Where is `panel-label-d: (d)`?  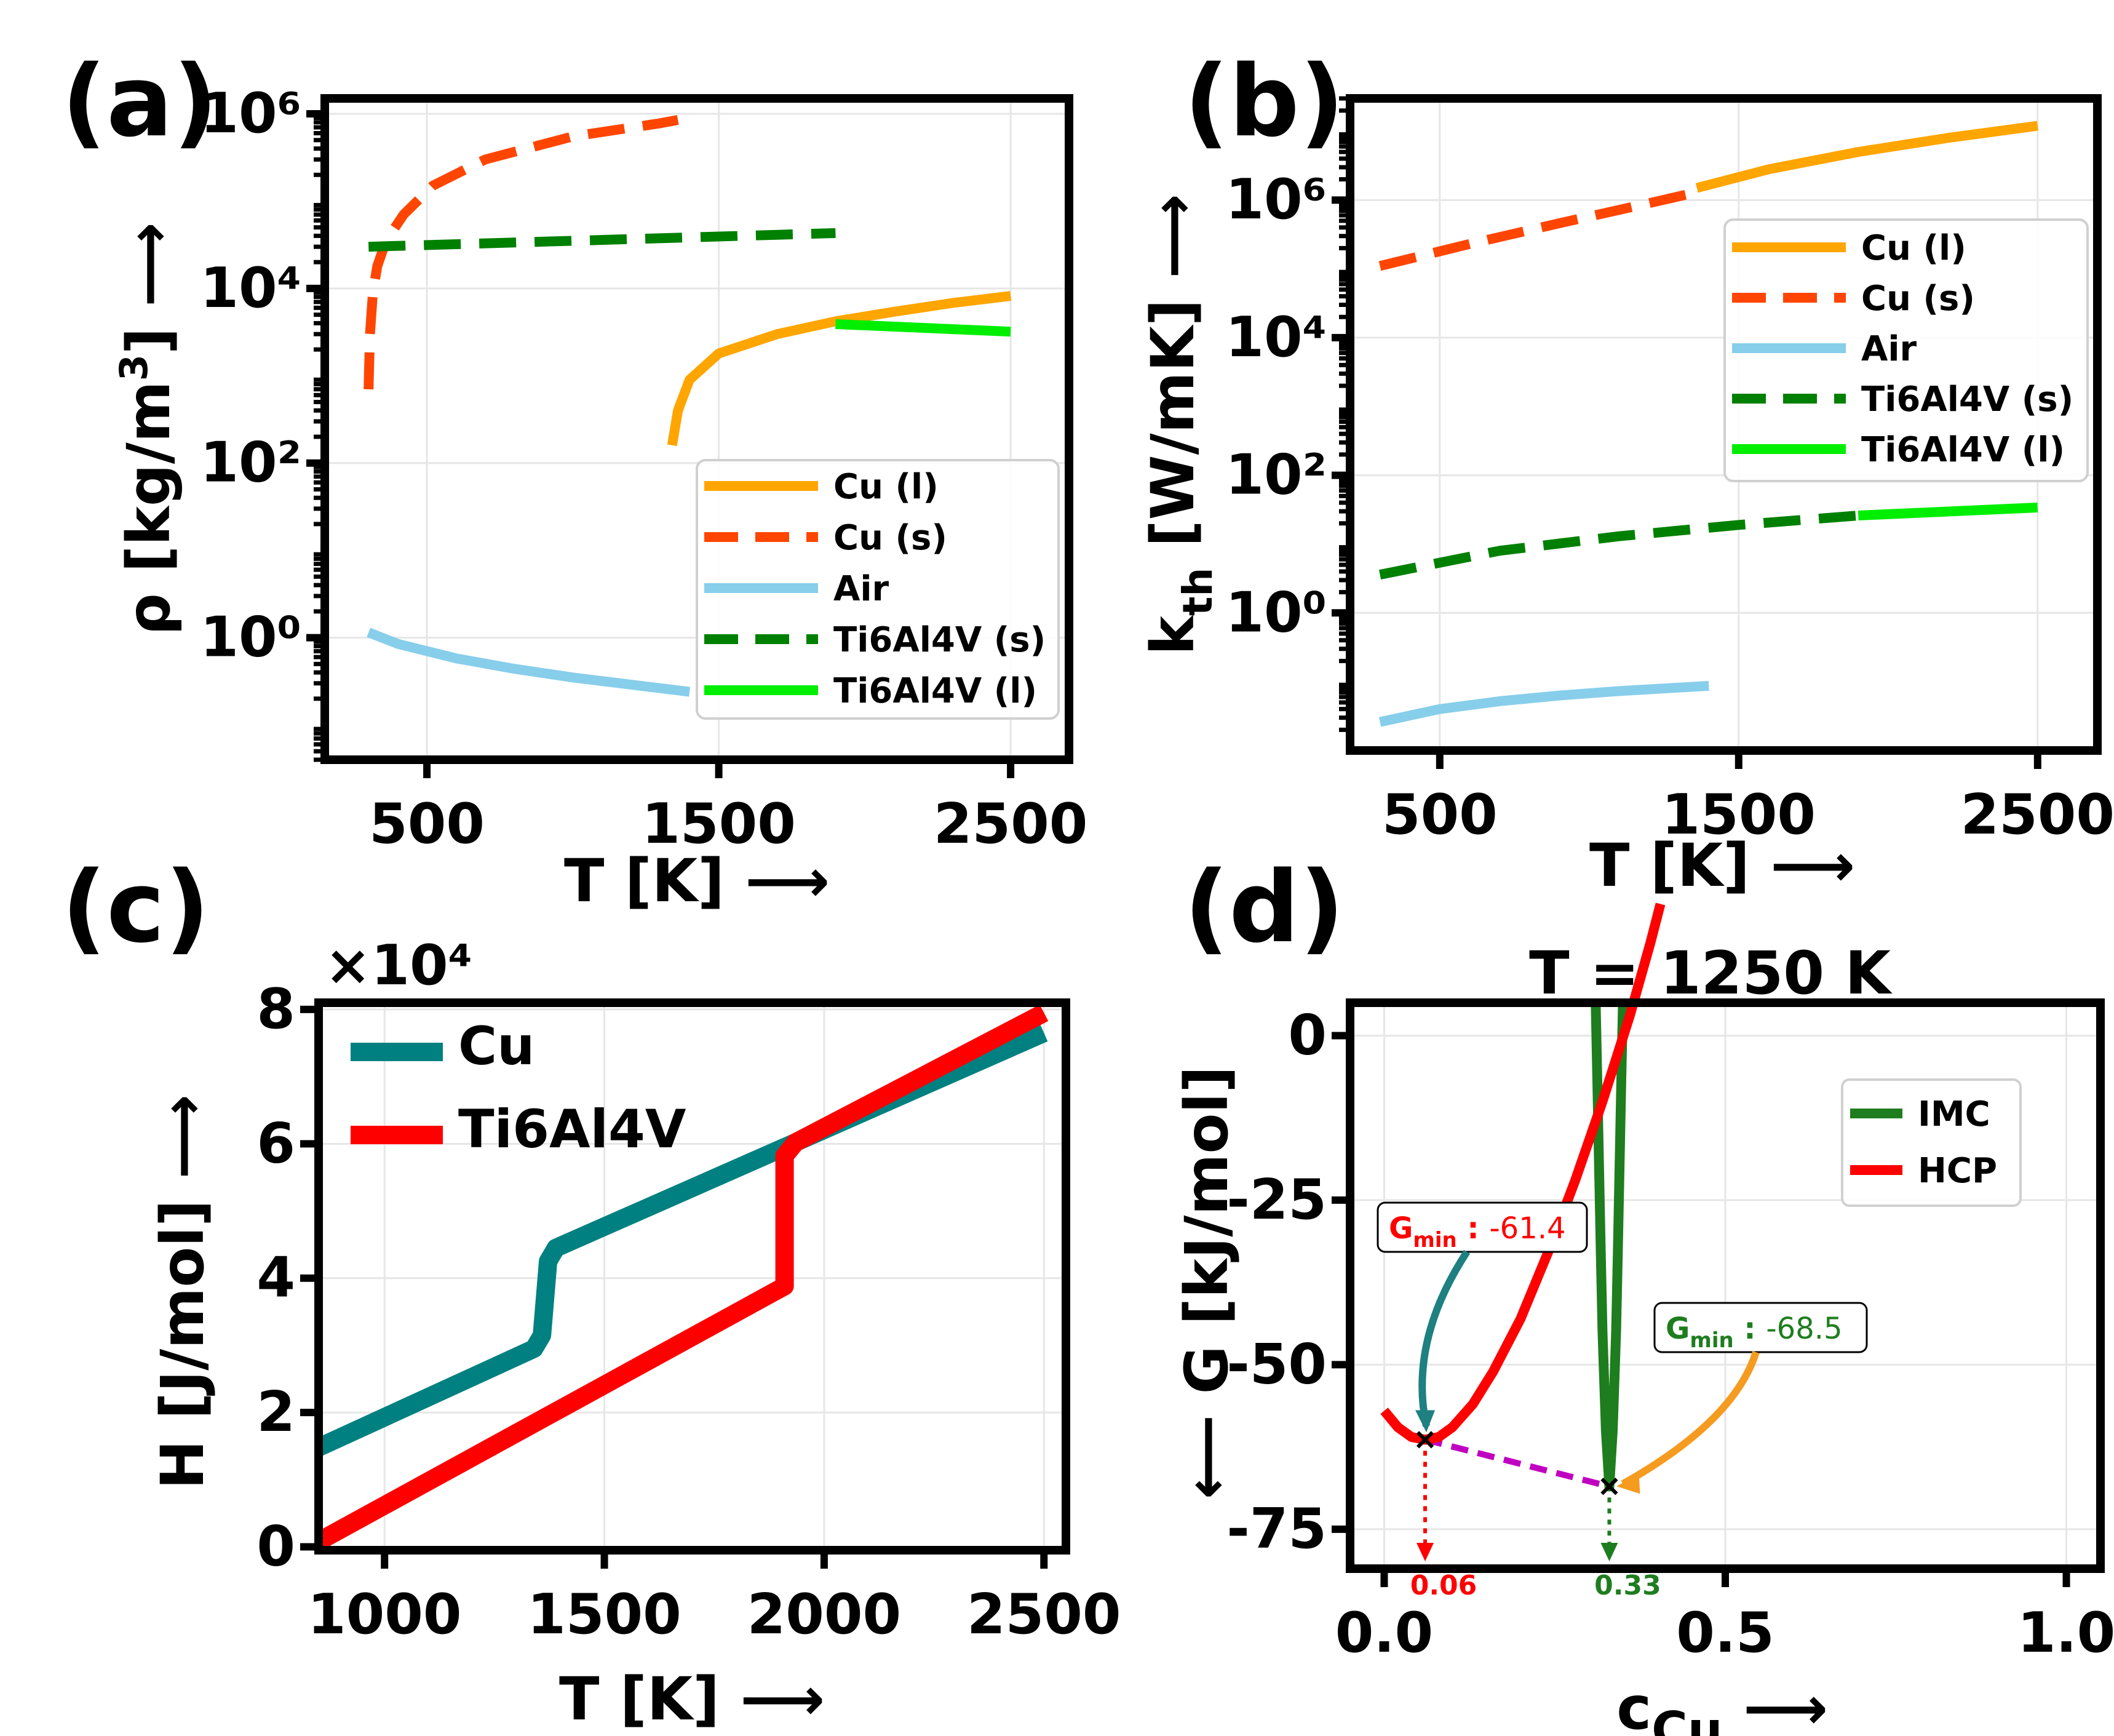 panel-label-d: (d) is located at coordinates (1264, 907).